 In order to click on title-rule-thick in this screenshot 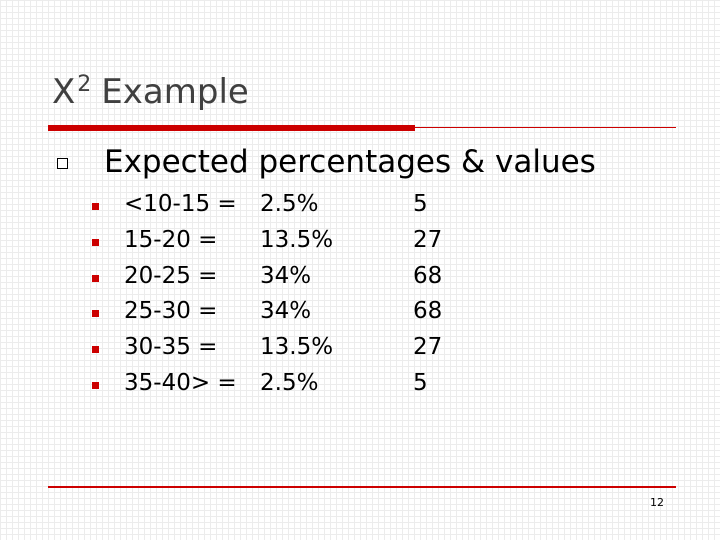, I will do `click(231, 128)`.